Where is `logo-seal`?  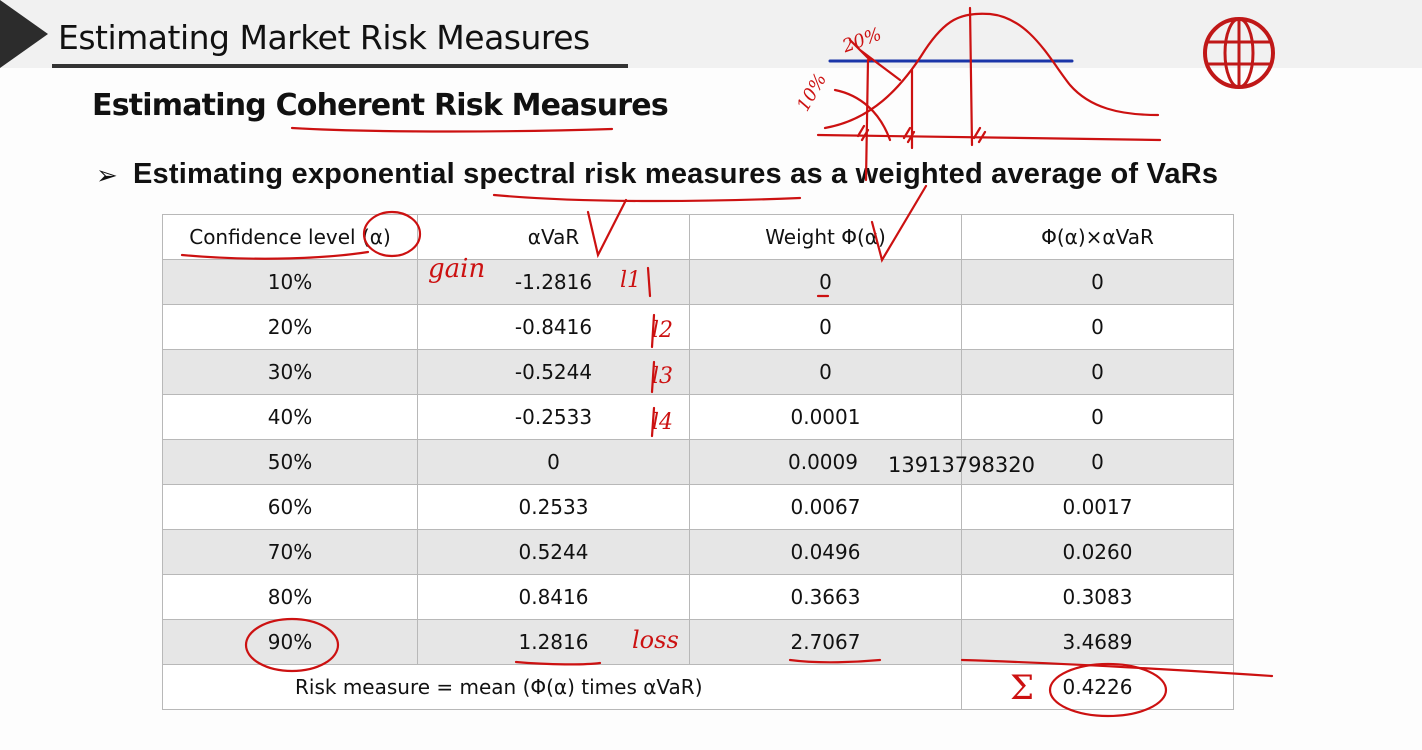 logo-seal is located at coordinates (1239, 53).